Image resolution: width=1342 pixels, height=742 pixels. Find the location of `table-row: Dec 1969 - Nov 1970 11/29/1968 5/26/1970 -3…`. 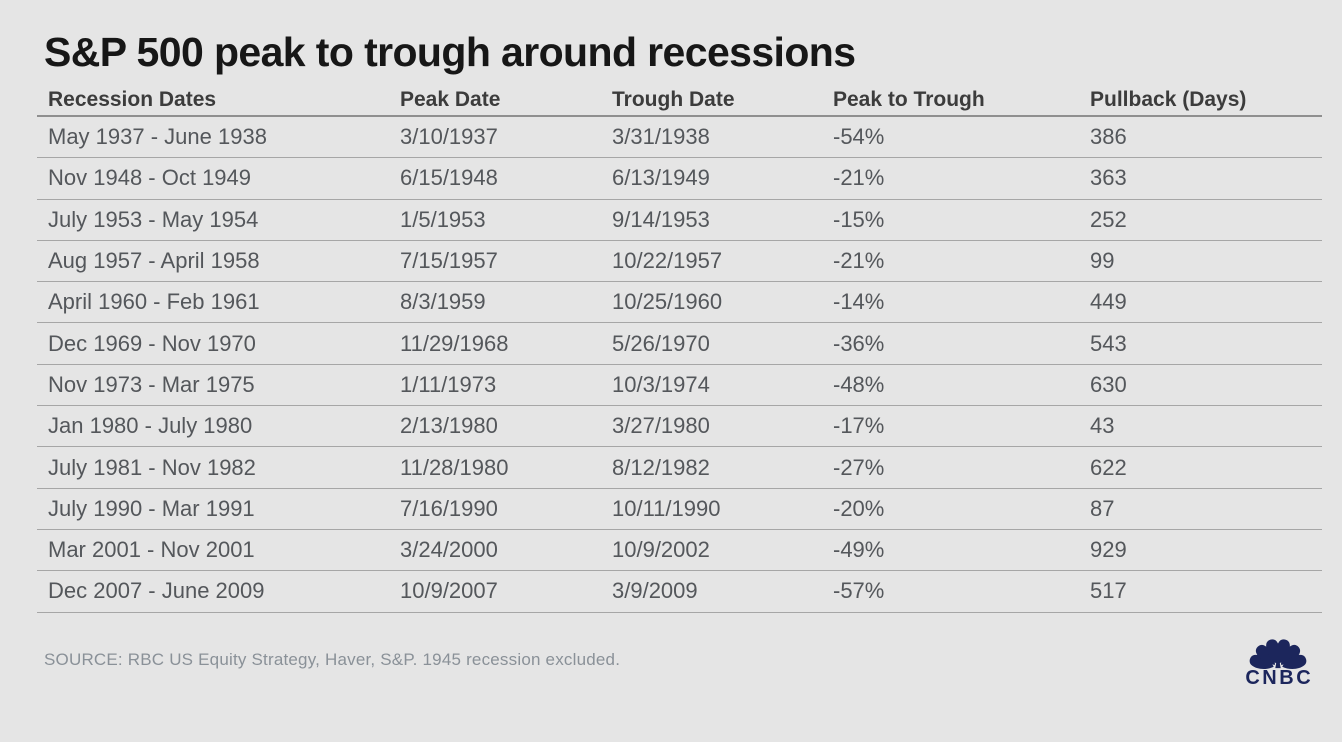

table-row: Dec 1969 - Nov 1970 11/29/1968 5/26/1970 -3… is located at coordinates (679, 344).